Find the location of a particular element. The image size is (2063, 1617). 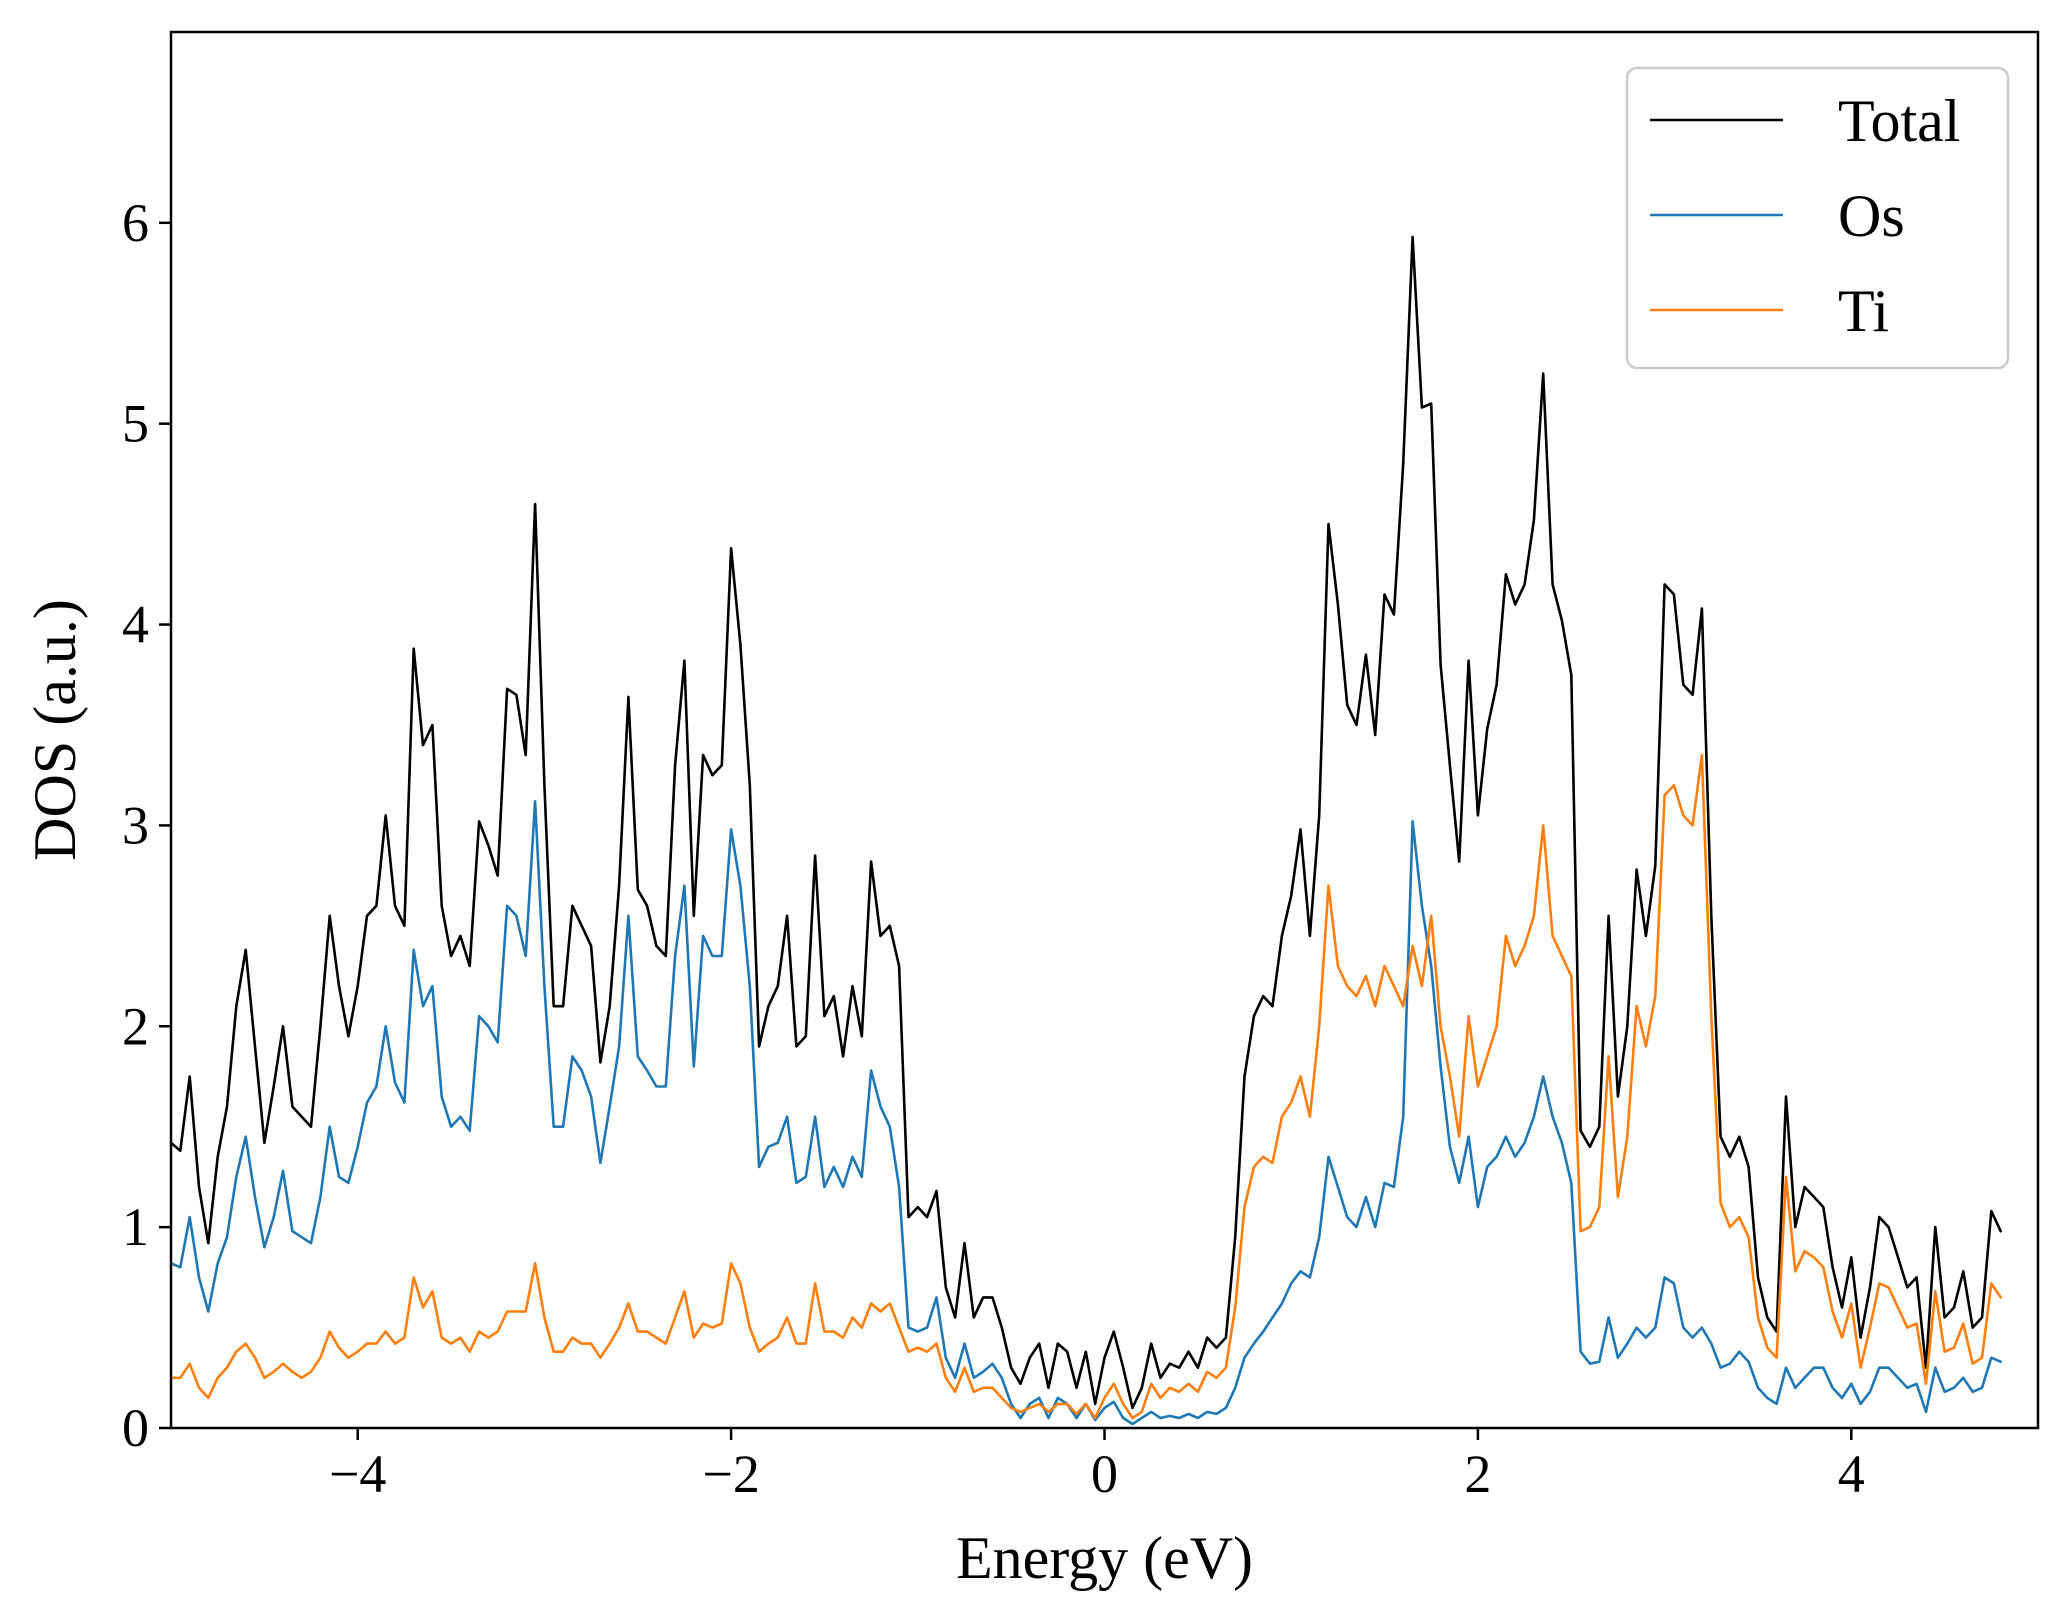

x-axis: −4 −2 0 2 4 is located at coordinates (1097, 1466).